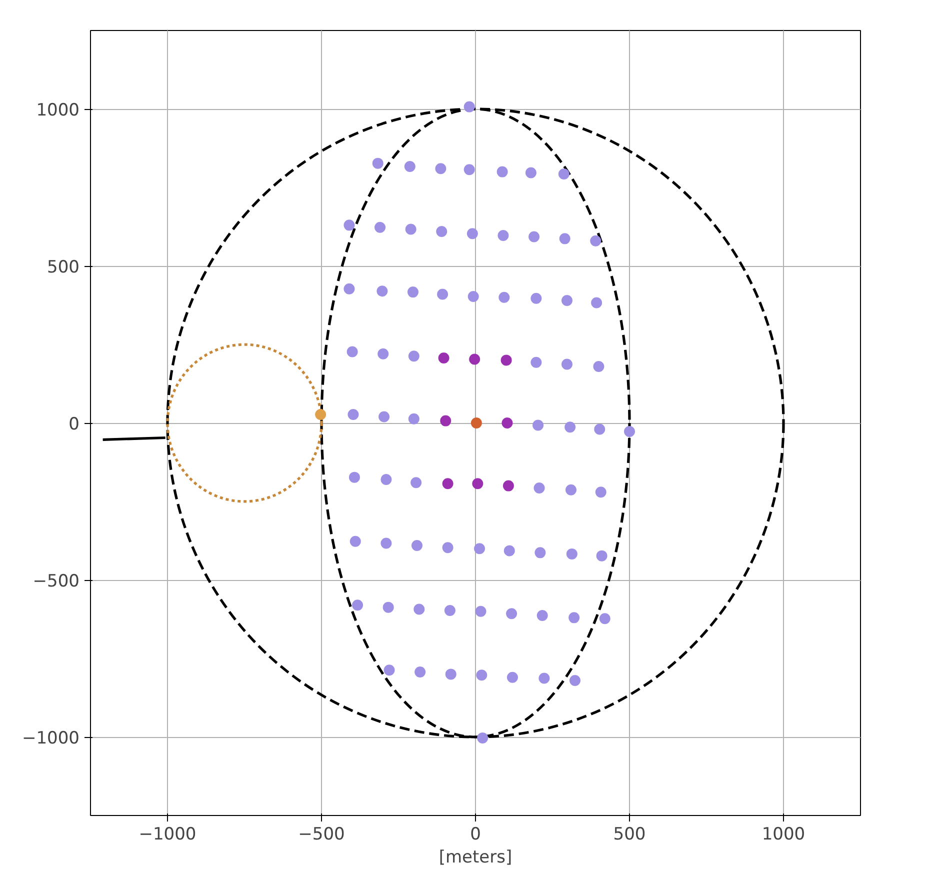 The height and width of the screenshot is (886, 928). What do you see at coordinates (63, 268) in the screenshot?
I see `y-tick-label: 500` at bounding box center [63, 268].